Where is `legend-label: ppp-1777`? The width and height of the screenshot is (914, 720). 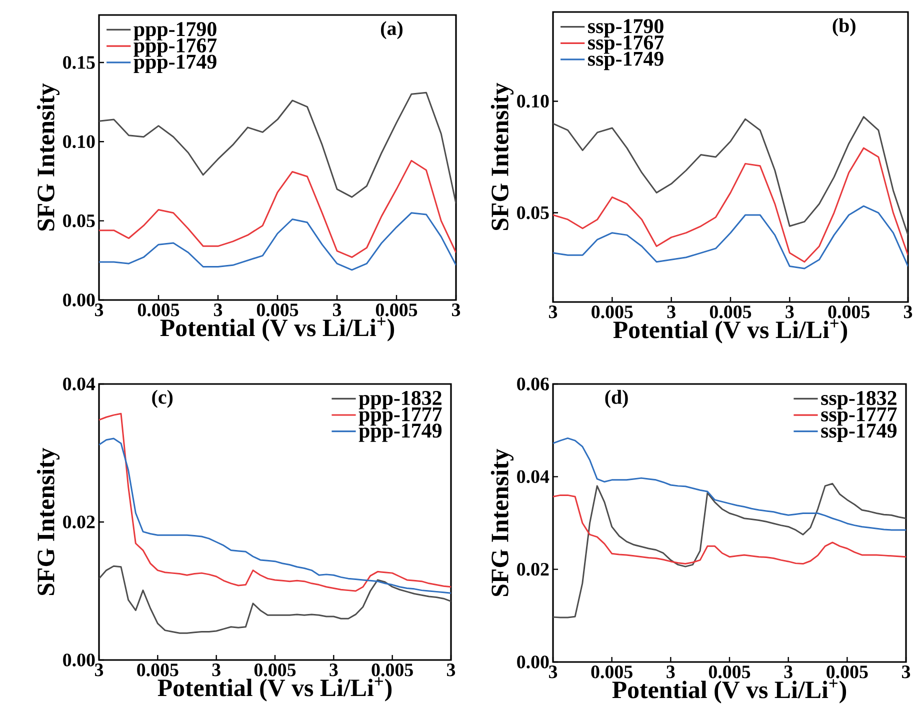 legend-label: ppp-1777 is located at coordinates (400, 416).